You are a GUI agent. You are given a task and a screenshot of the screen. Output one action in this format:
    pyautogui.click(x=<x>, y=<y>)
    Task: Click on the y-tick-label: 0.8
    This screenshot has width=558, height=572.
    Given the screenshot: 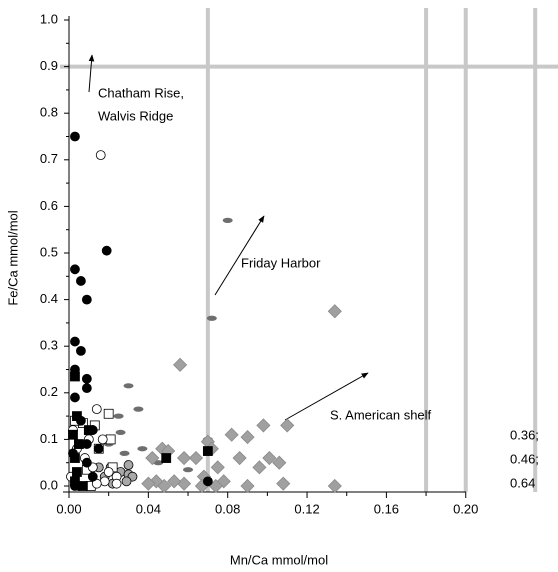 What is the action you would take?
    pyautogui.click(x=49, y=112)
    